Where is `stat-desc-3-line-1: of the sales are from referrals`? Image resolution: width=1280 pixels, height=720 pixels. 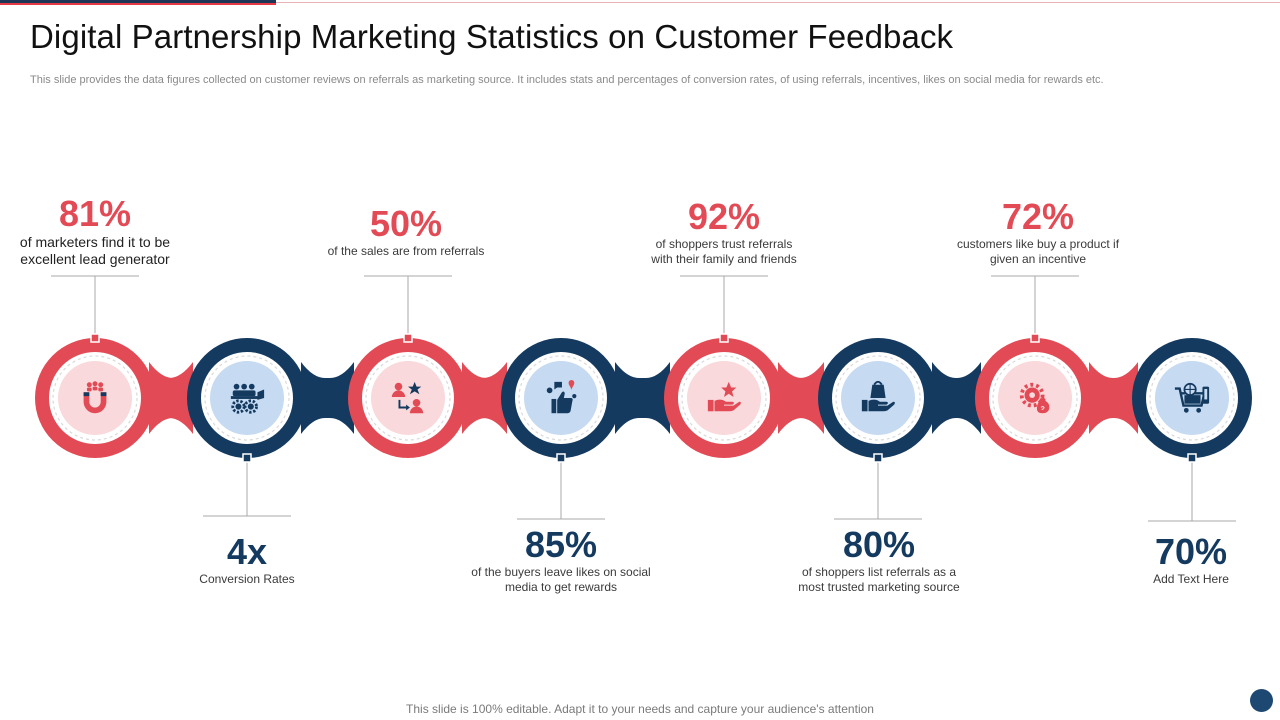 stat-desc-3-line-1: of the sales are from referrals is located at coordinates (406, 251).